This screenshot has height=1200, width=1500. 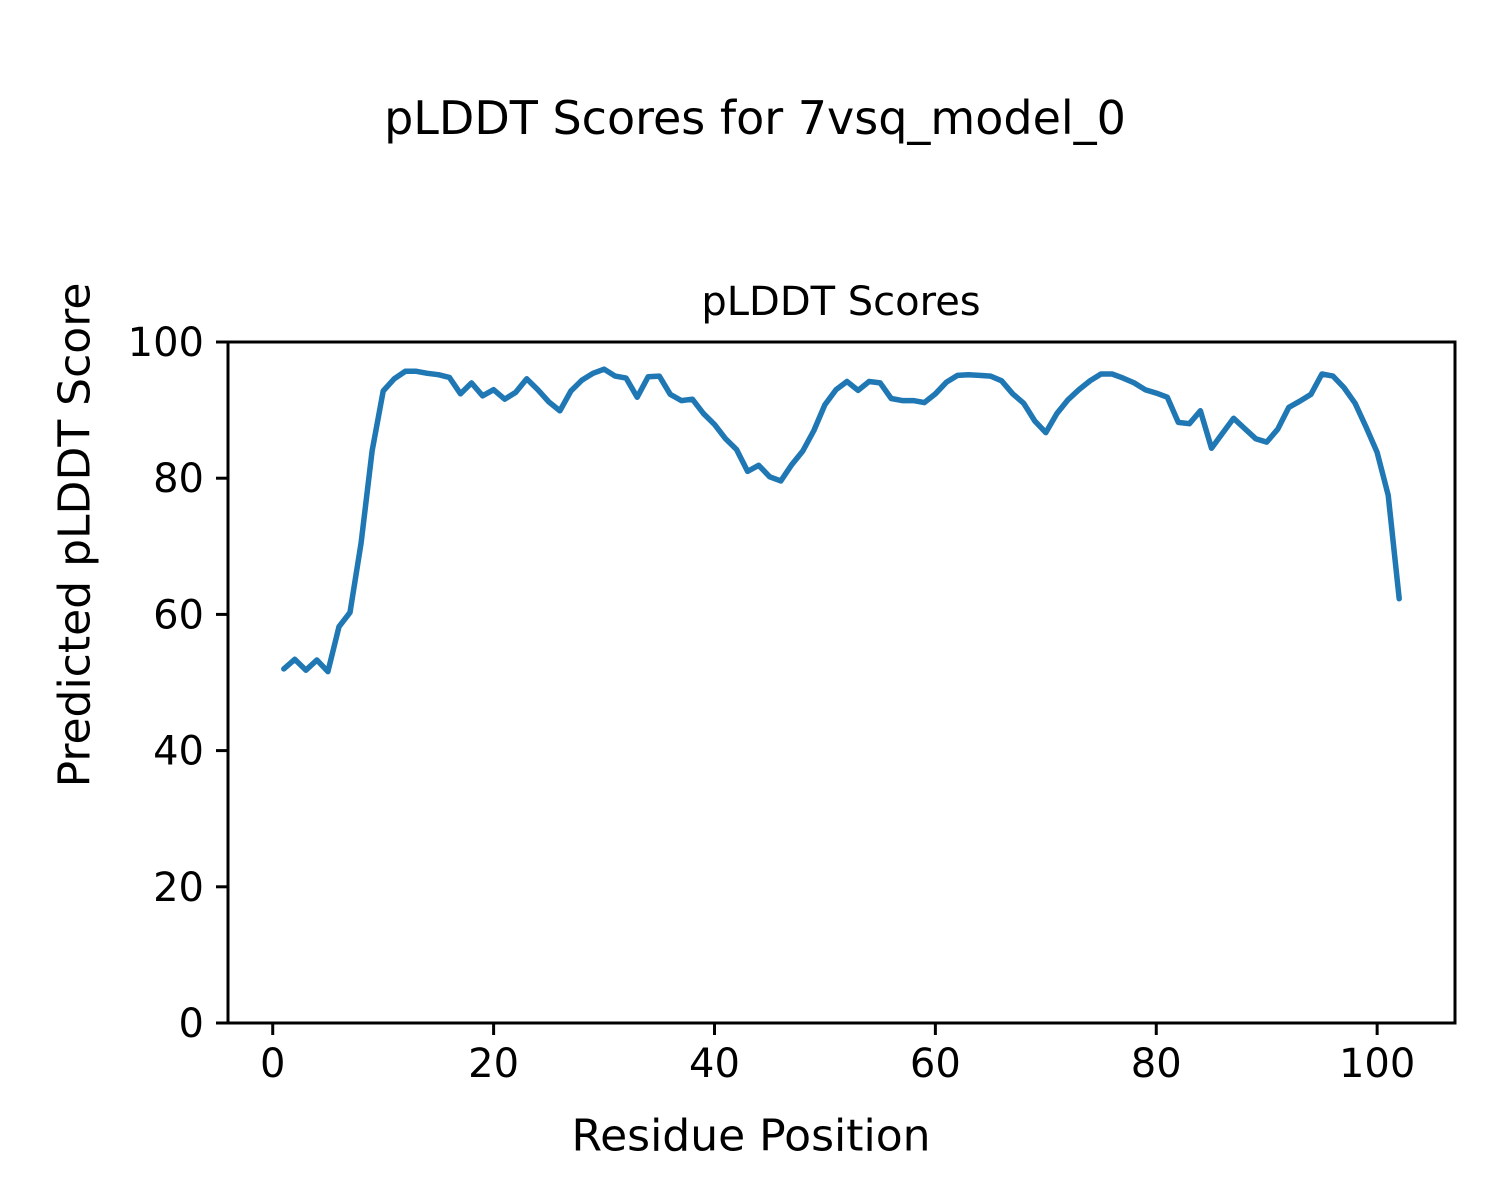 I want to click on figure-title: pLDDT Scores for 7vsq_model_0, so click(x=755, y=118).